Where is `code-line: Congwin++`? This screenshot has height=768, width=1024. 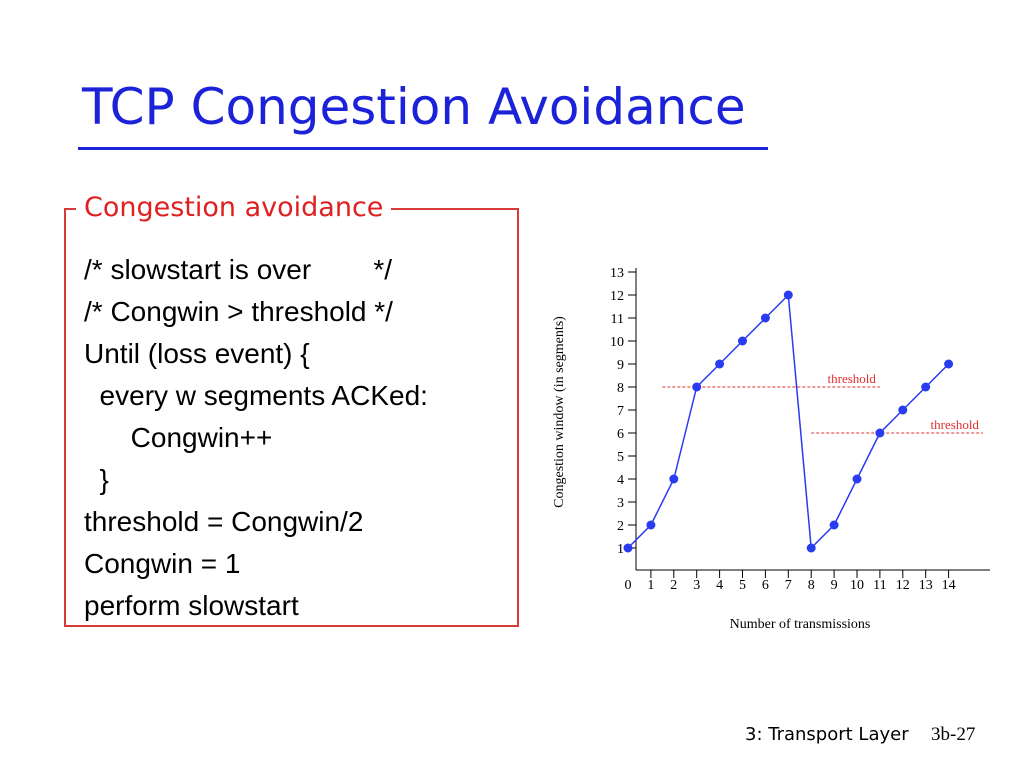 code-line: Congwin++ is located at coordinates (178, 437).